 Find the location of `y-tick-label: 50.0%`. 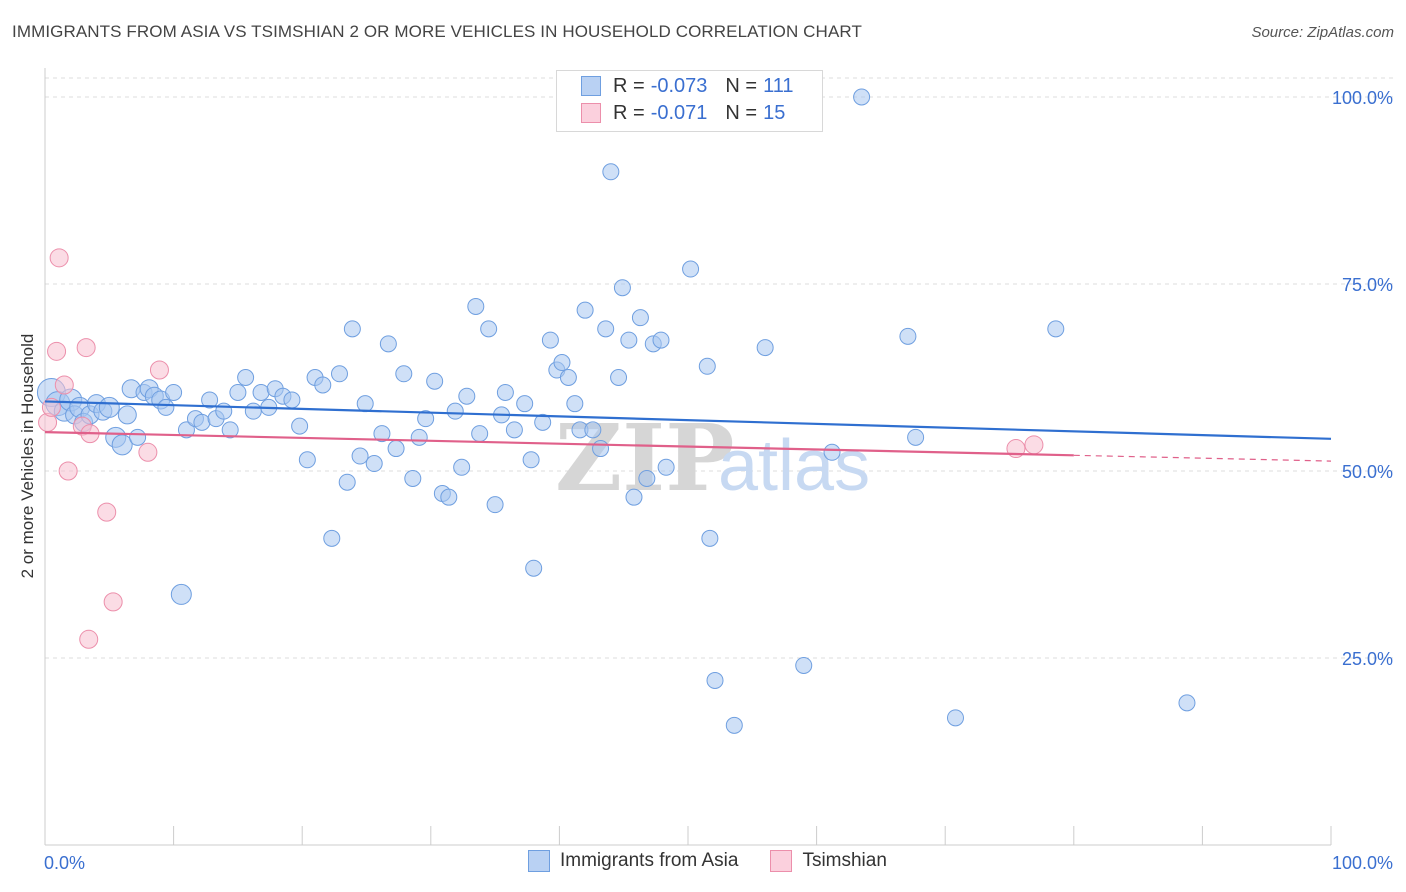

y-tick-label: 50.0% is located at coordinates (1367, 472).